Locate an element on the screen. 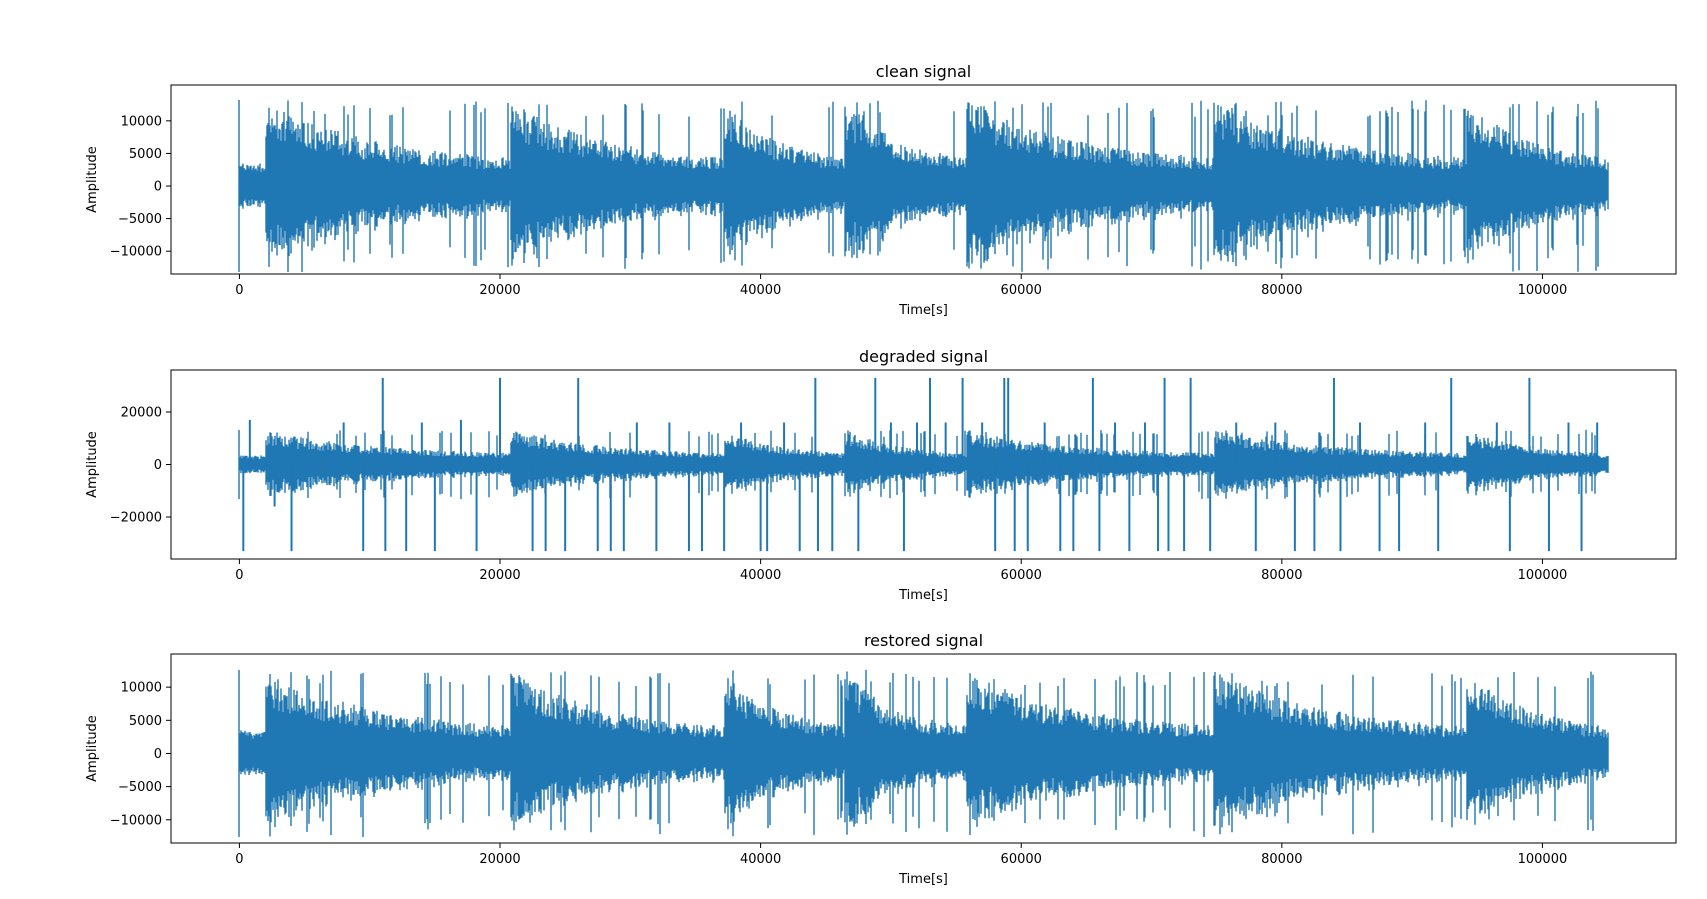  chart-title: degraded signal is located at coordinates (923, 356).